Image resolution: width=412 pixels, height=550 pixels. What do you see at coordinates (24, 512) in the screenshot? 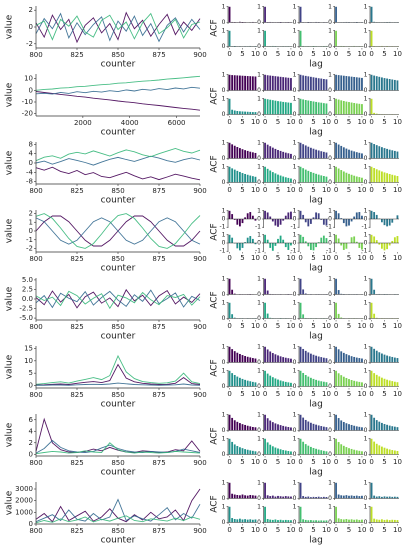
I see `y-tick-label: 1000` at bounding box center [24, 512].